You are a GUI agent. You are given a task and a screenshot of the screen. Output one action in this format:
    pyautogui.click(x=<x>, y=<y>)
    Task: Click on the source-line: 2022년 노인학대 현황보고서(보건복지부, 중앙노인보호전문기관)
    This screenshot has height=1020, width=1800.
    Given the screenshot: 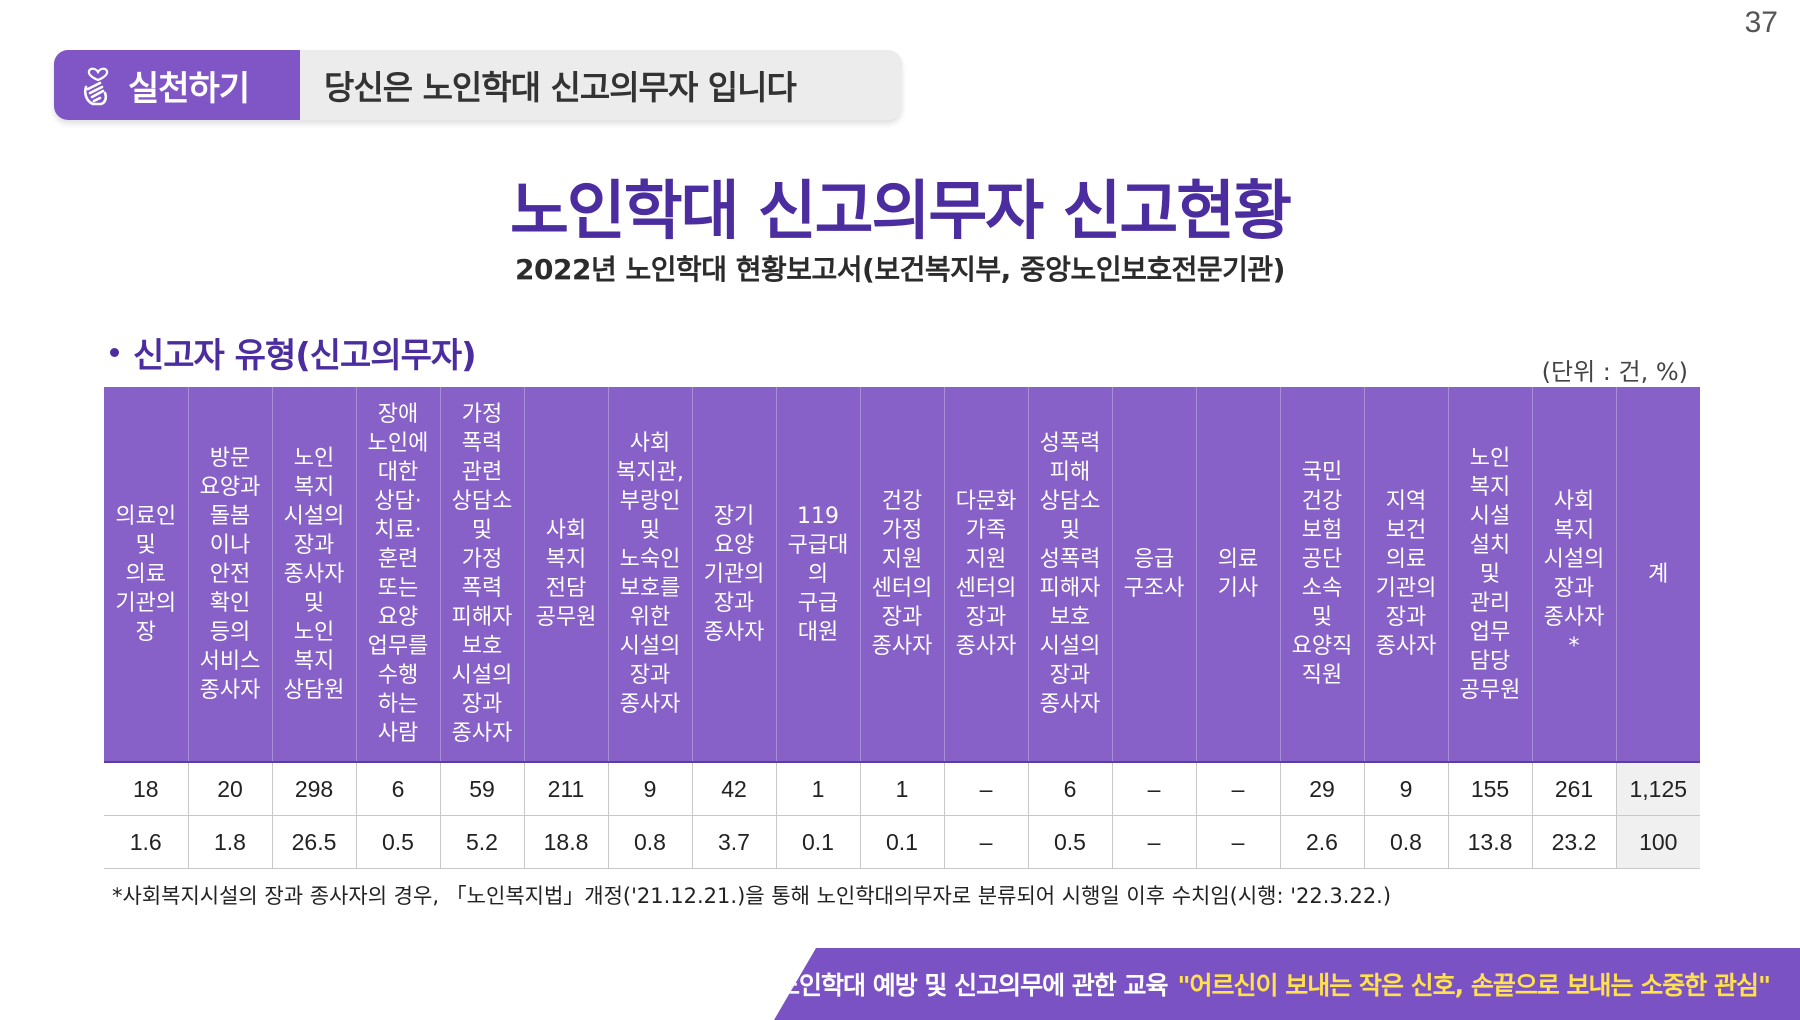 What is the action you would take?
    pyautogui.click(x=900, y=269)
    